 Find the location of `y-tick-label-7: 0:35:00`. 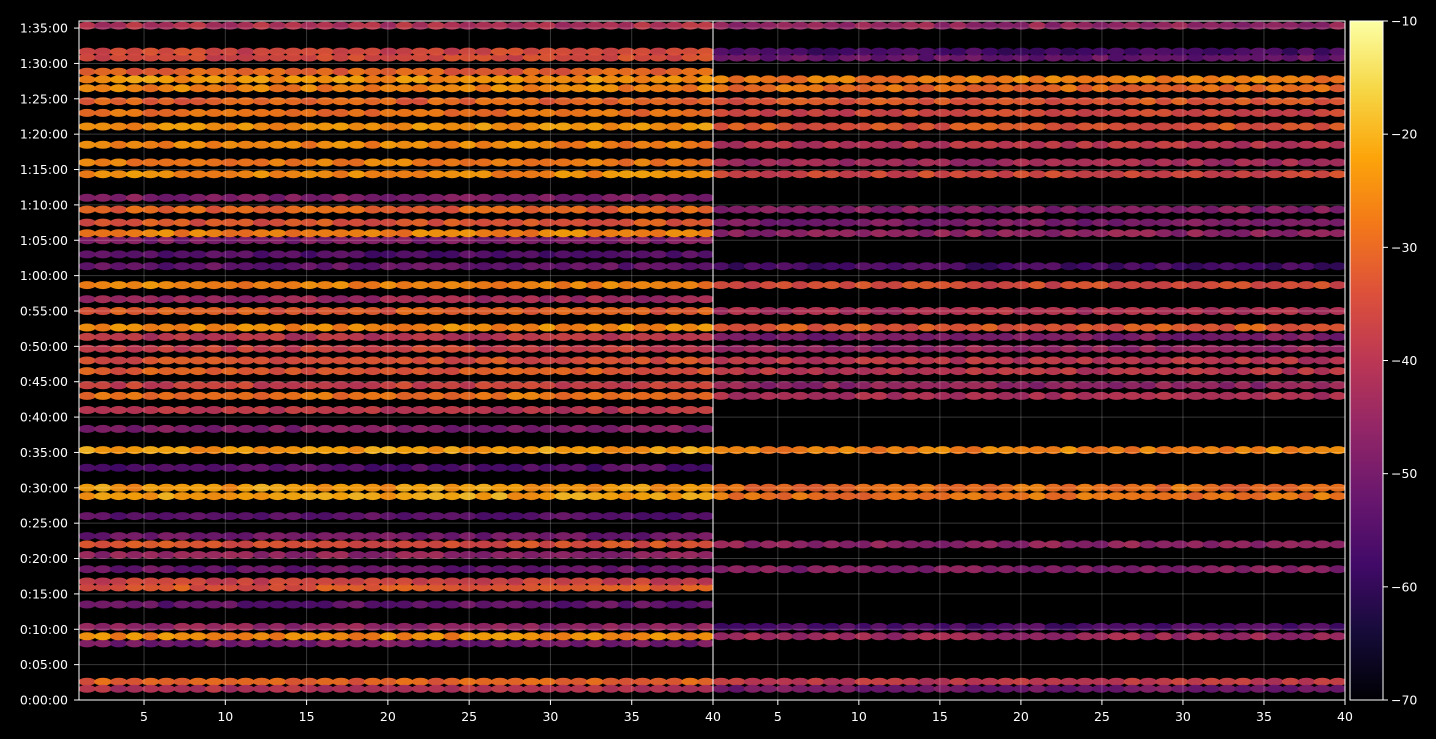

y-tick-label-7: 0:35:00 is located at coordinates (44, 452).